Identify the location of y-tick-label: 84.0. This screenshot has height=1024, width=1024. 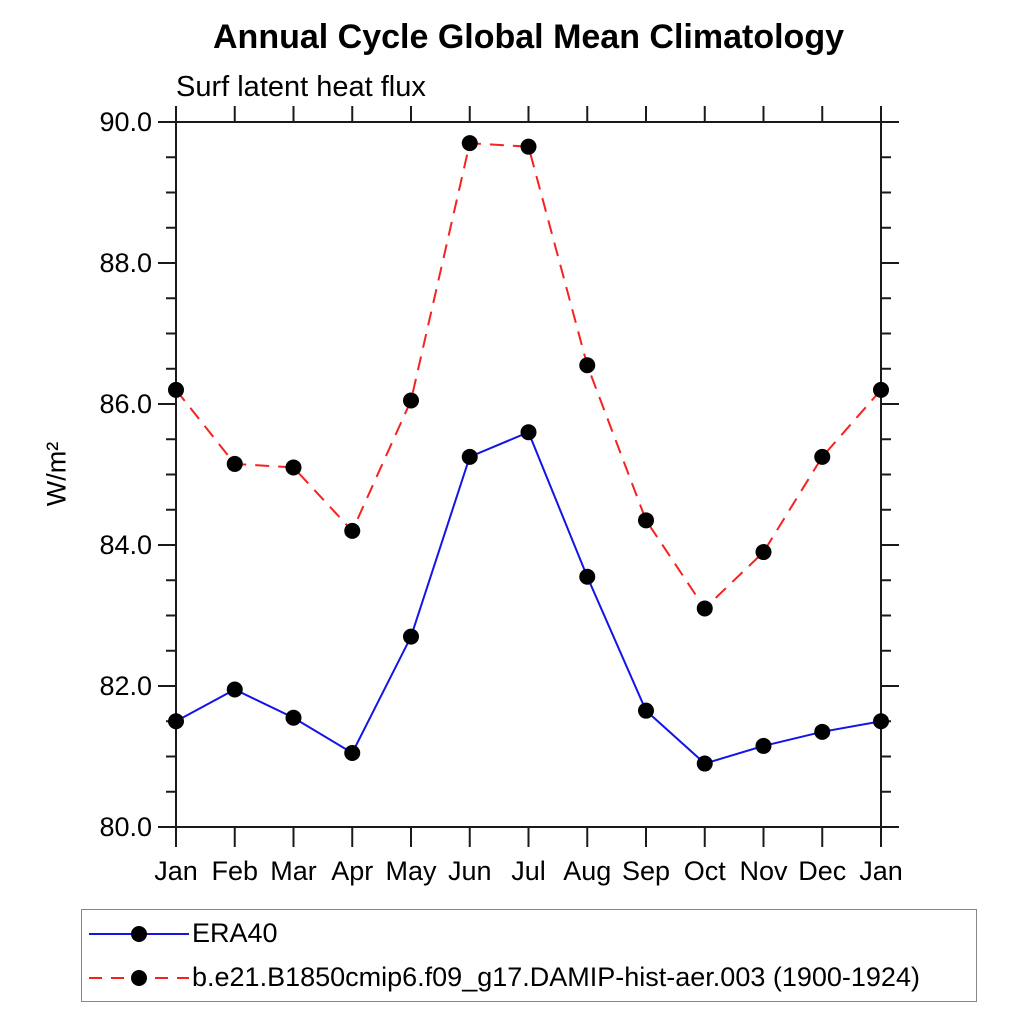
(125, 545).